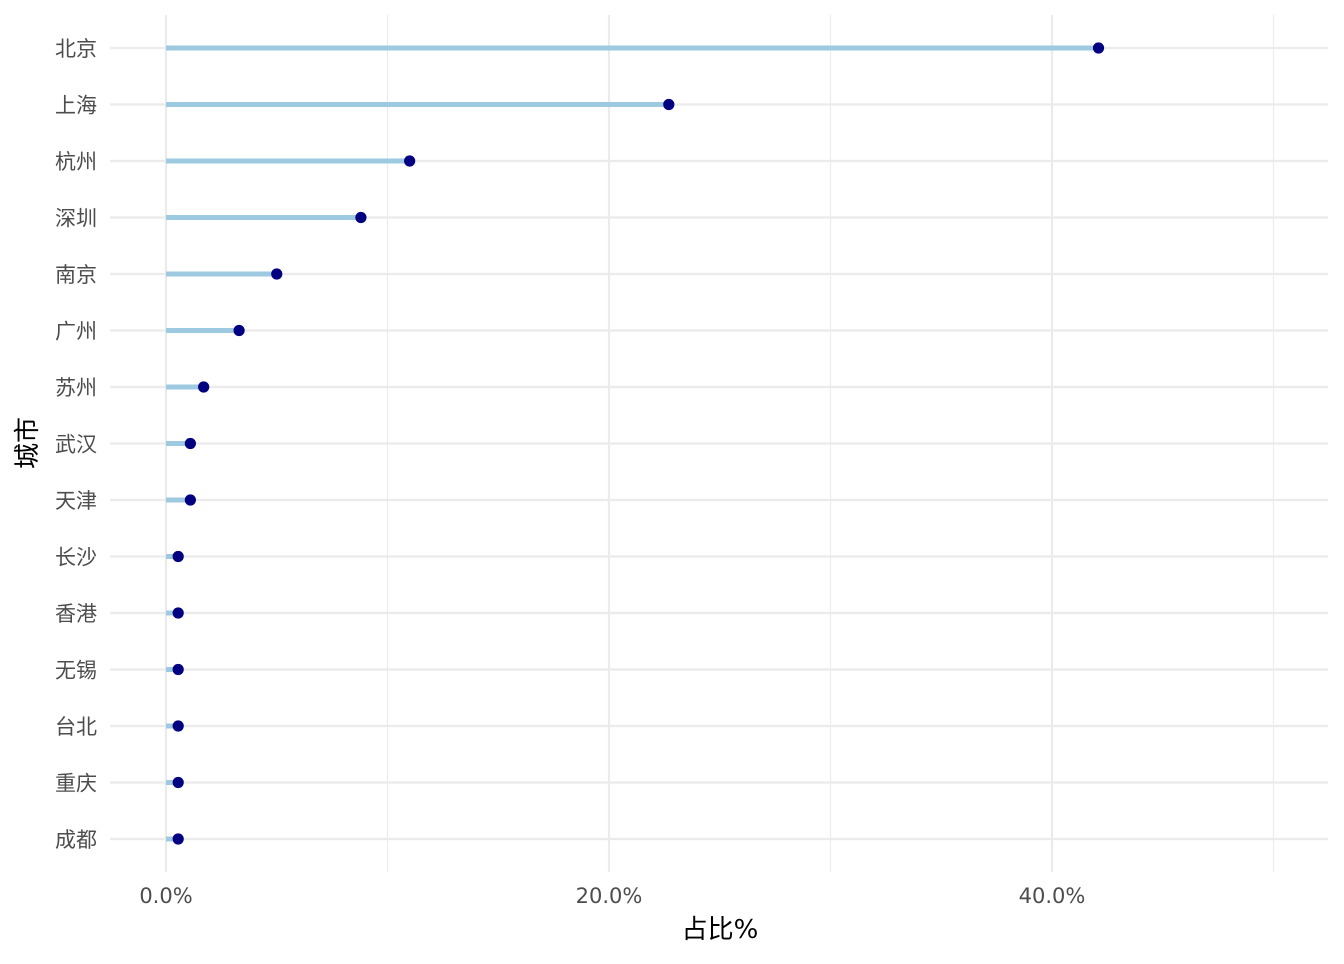 This screenshot has height=964, width=1344. Describe the element at coordinates (76, 106) in the screenshot. I see `y-tick-label: 上海` at that location.